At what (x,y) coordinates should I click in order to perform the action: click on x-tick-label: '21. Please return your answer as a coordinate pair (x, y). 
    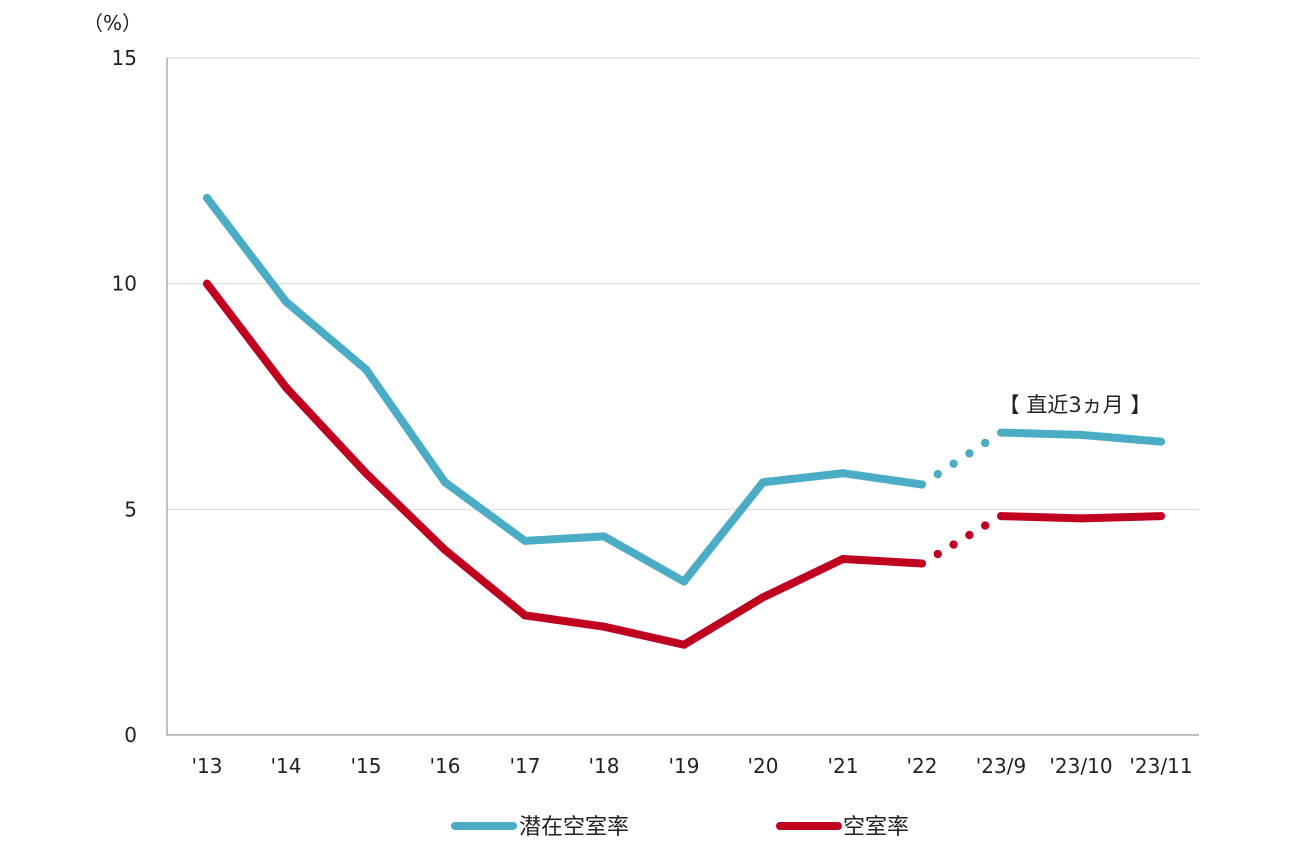
    Looking at the image, I should click on (843, 766).